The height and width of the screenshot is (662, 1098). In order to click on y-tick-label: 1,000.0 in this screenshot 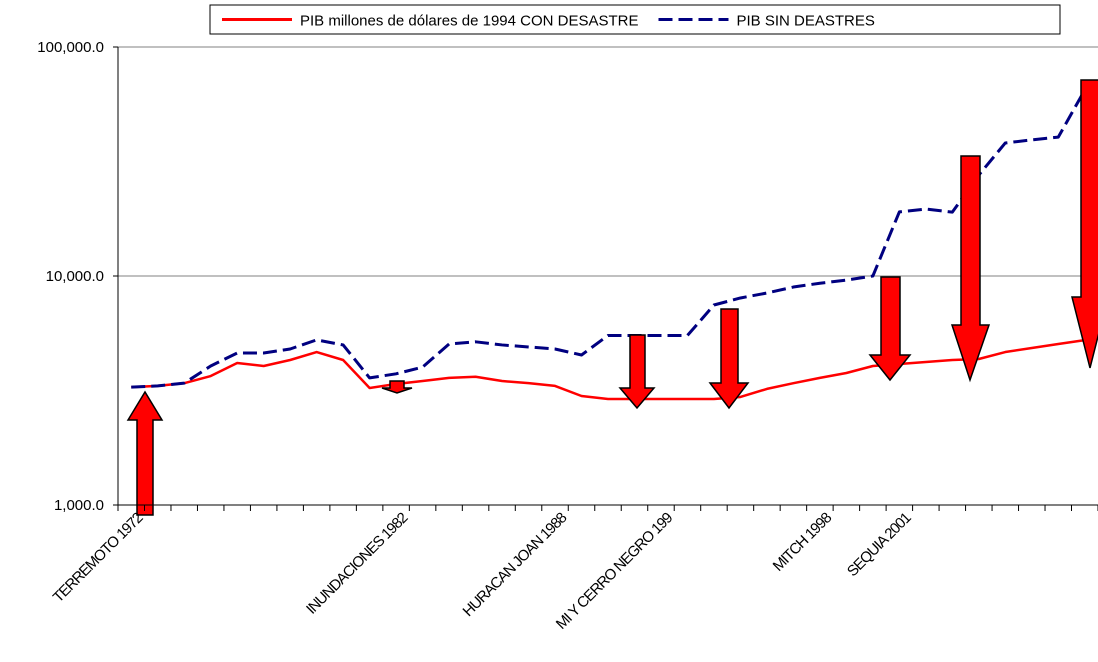, I will do `click(79, 505)`.